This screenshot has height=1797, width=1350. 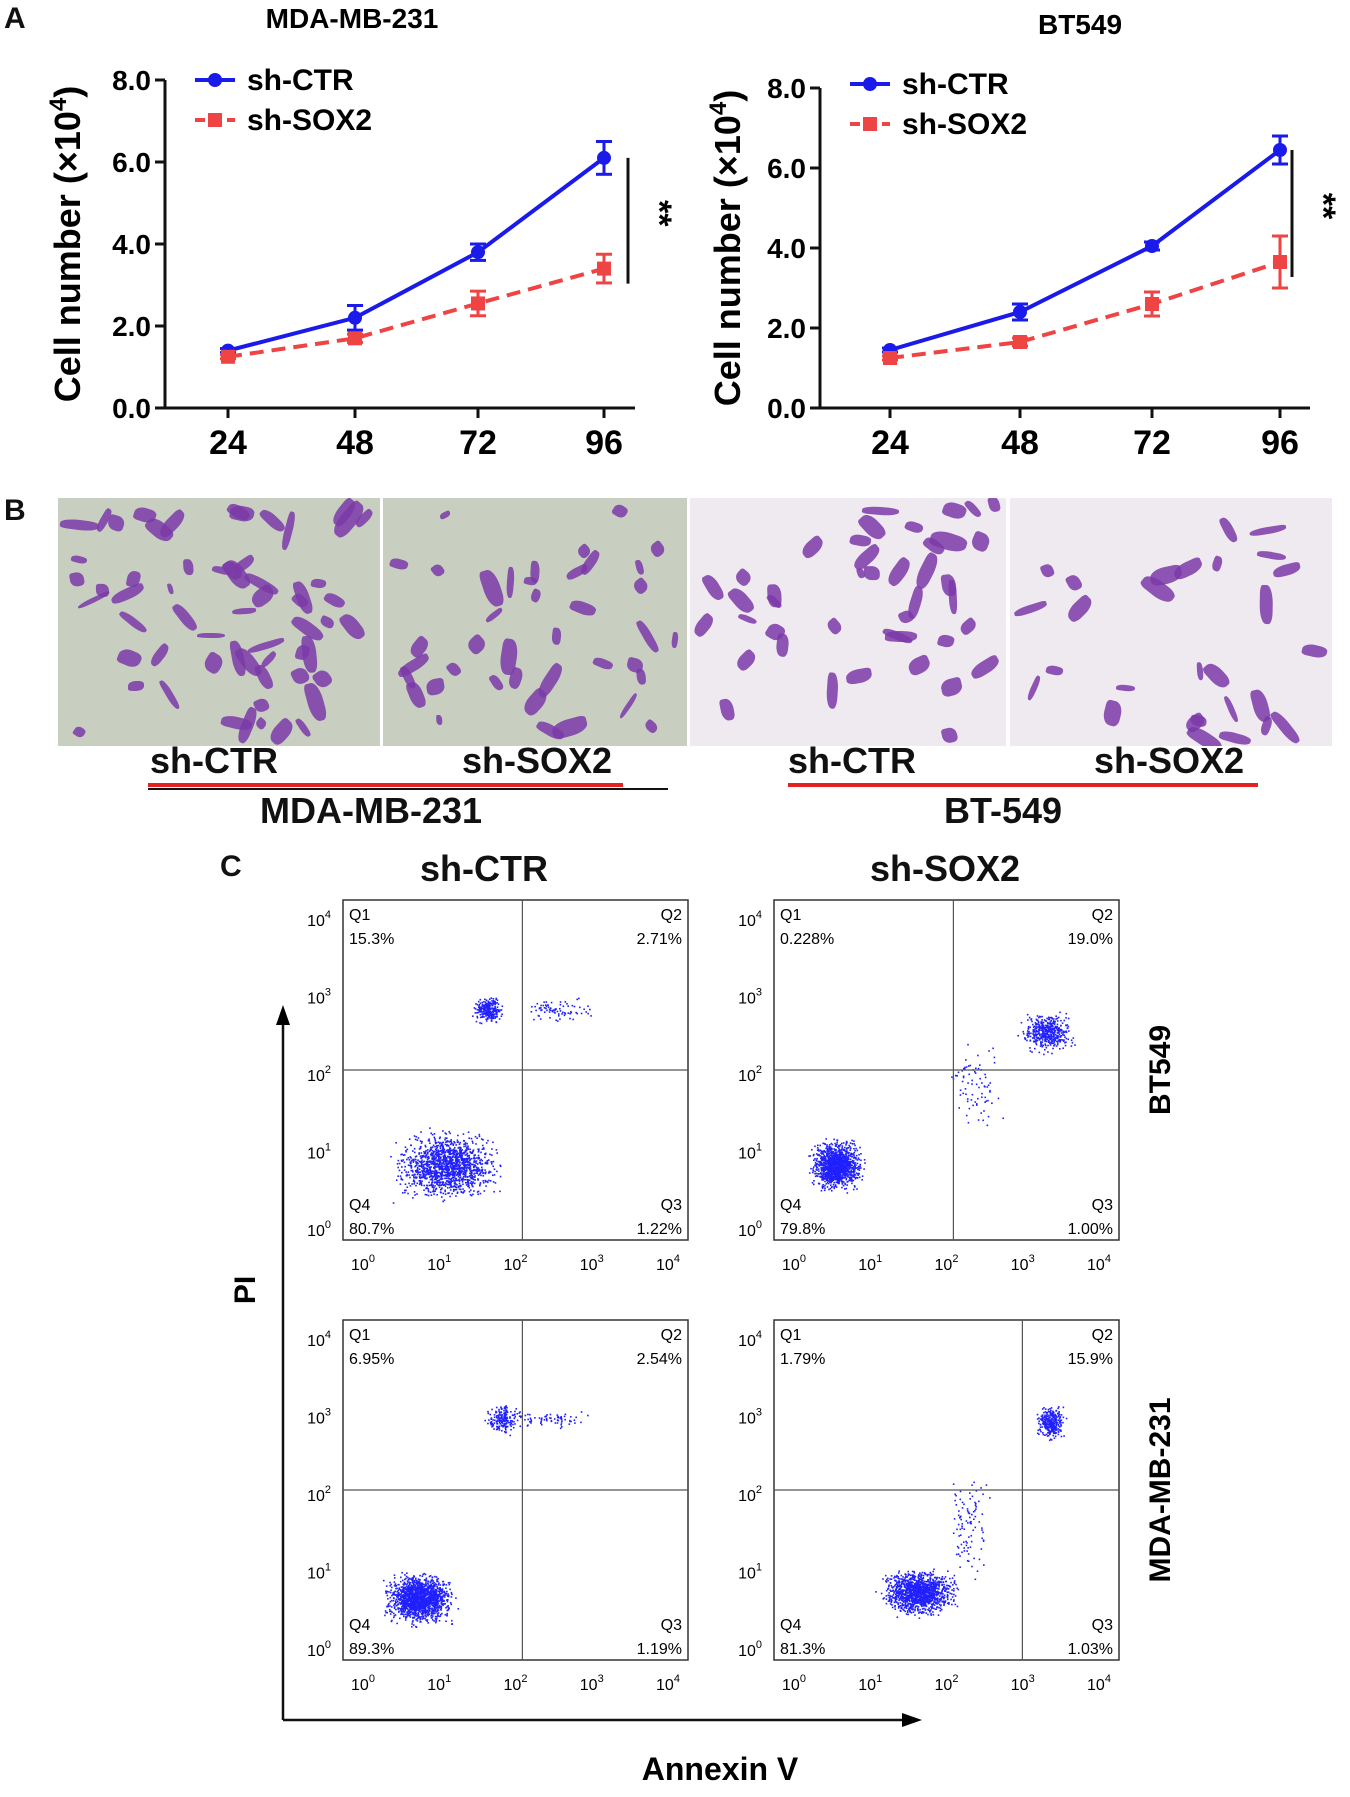 I want to click on y-tick-label: 6.0, so click(x=786, y=168).